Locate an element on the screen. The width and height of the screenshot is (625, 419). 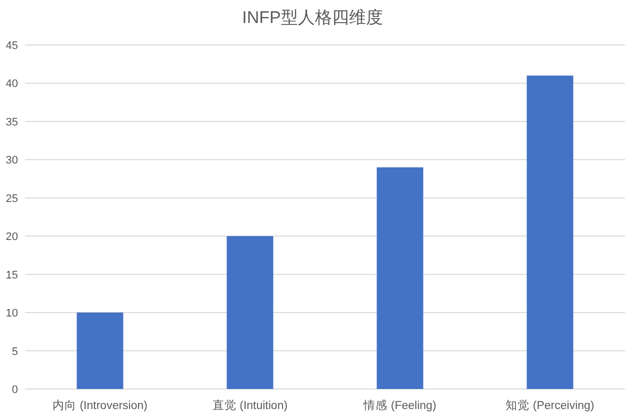
y-tick-label: 45 is located at coordinates (12, 46).